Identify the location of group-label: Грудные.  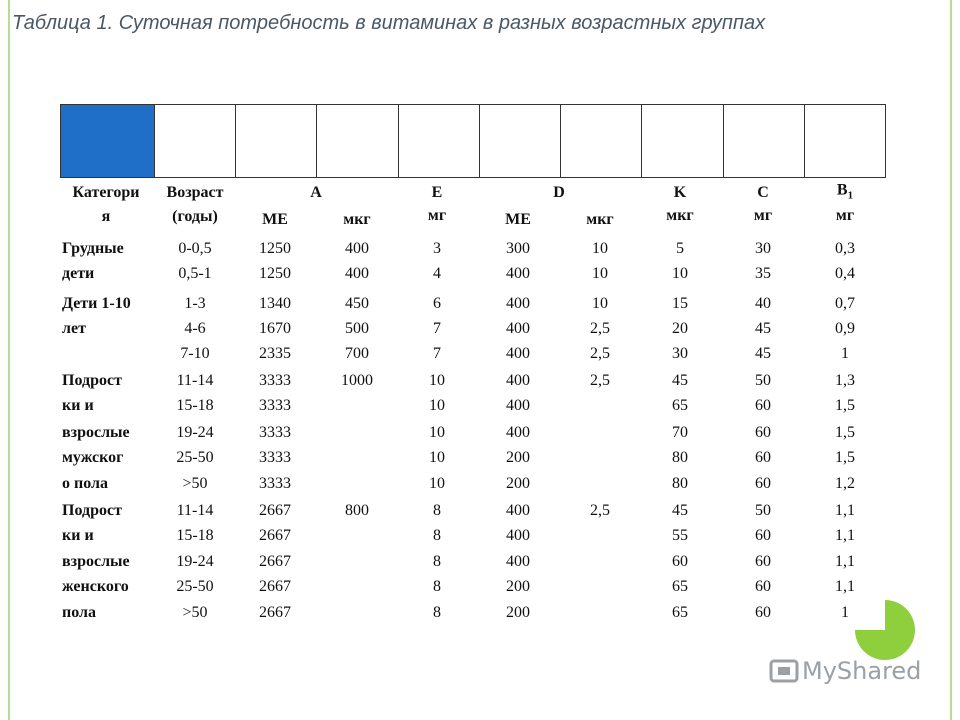
(93, 248).